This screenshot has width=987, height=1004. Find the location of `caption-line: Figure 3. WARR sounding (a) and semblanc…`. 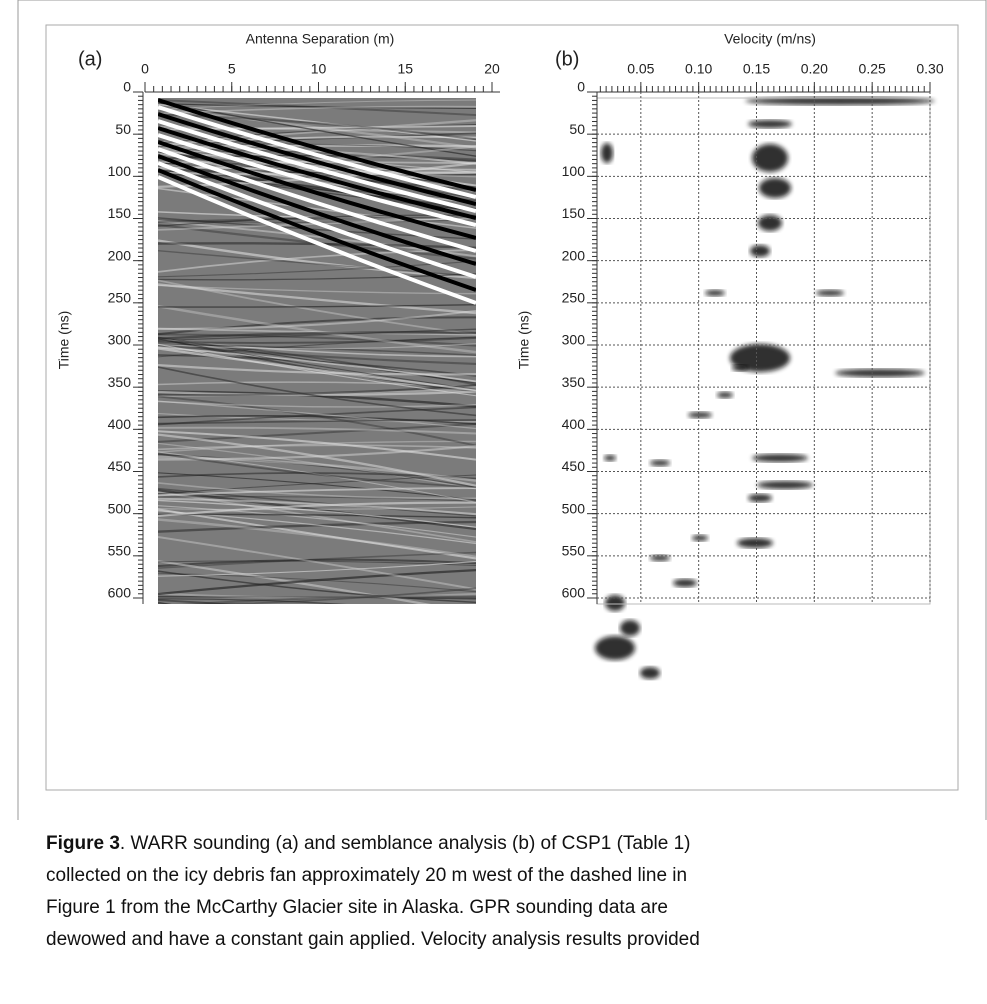

caption-line: Figure 3. WARR sounding (a) and semblanc… is located at coordinates (373, 844).